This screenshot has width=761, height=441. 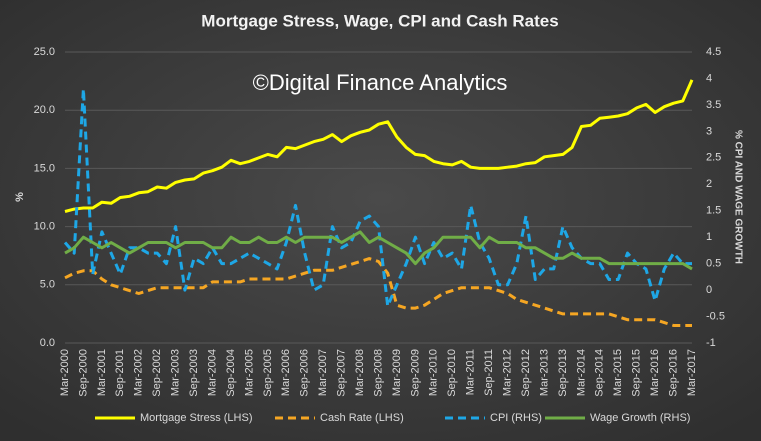 What do you see at coordinates (305, 373) in the screenshot?
I see `x-tick-label: Sep-2006` at bounding box center [305, 373].